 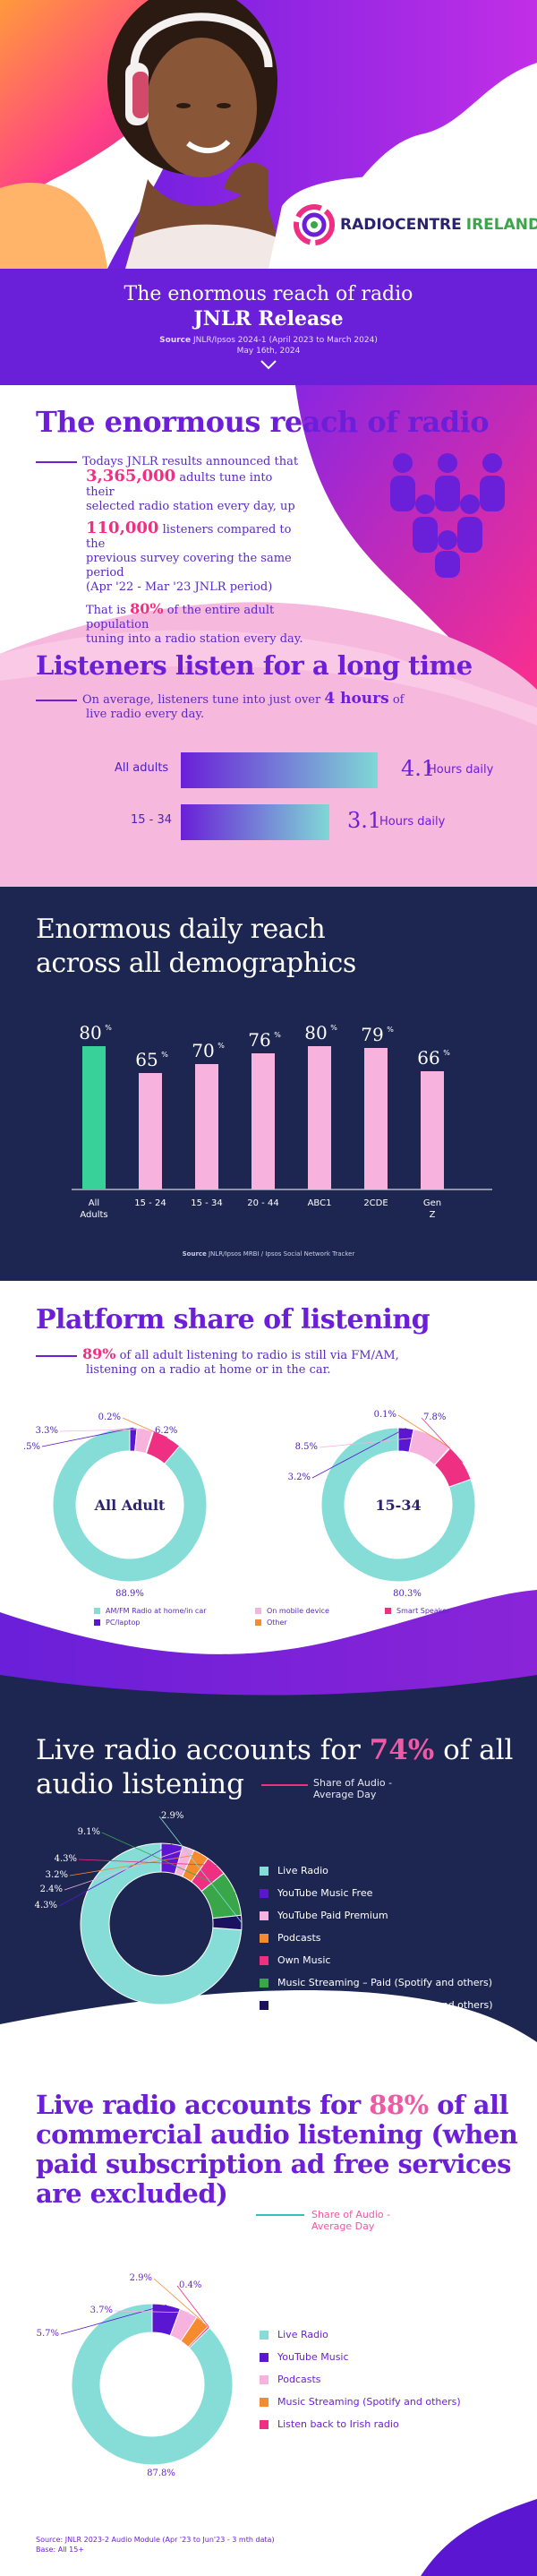 What do you see at coordinates (268, 365) in the screenshot?
I see `chevron-down-icon` at bounding box center [268, 365].